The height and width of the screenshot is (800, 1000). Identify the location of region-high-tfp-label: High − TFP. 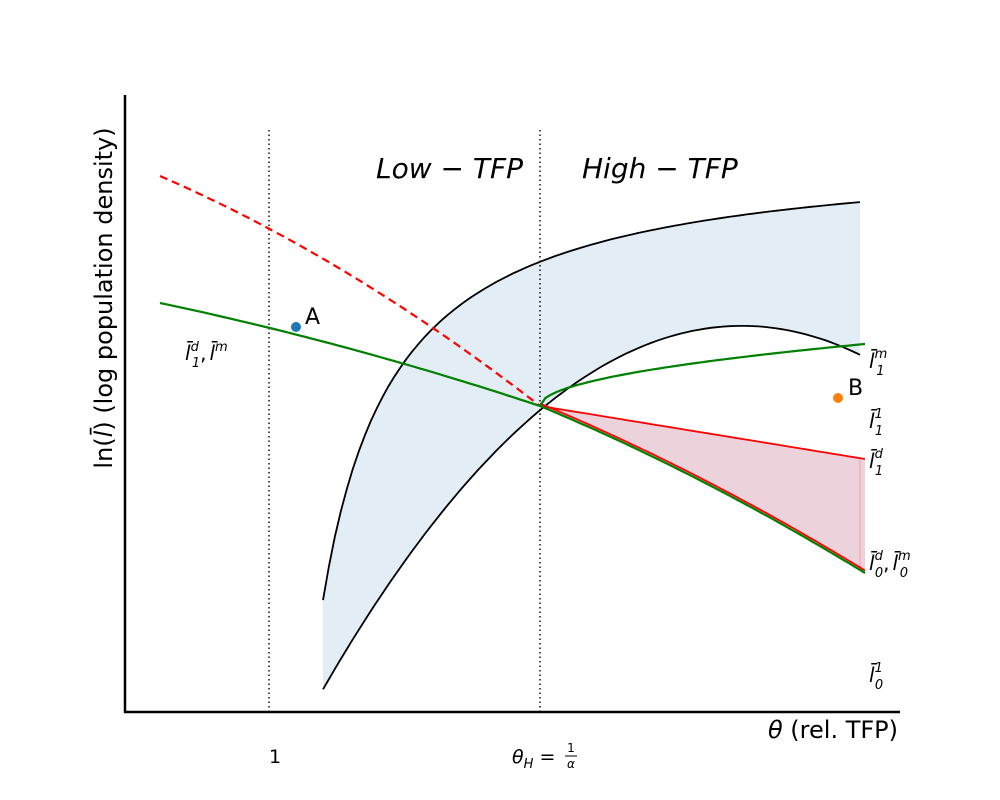
(660, 168).